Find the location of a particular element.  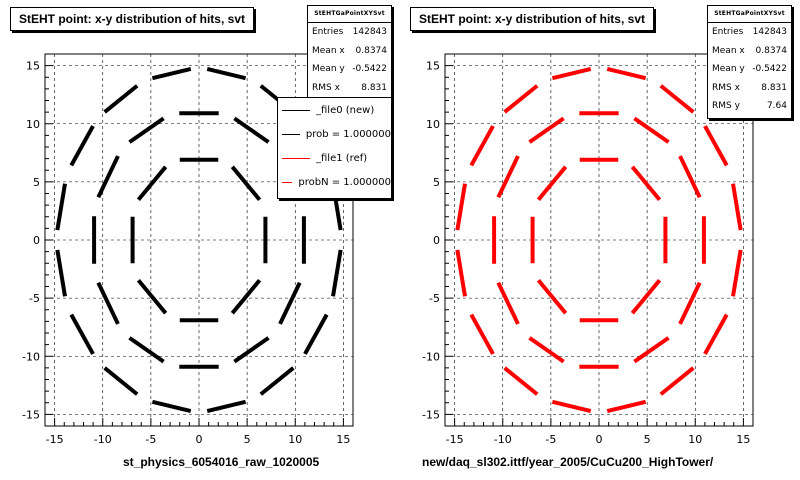

stats-label: RMS y is located at coordinates (726, 106).